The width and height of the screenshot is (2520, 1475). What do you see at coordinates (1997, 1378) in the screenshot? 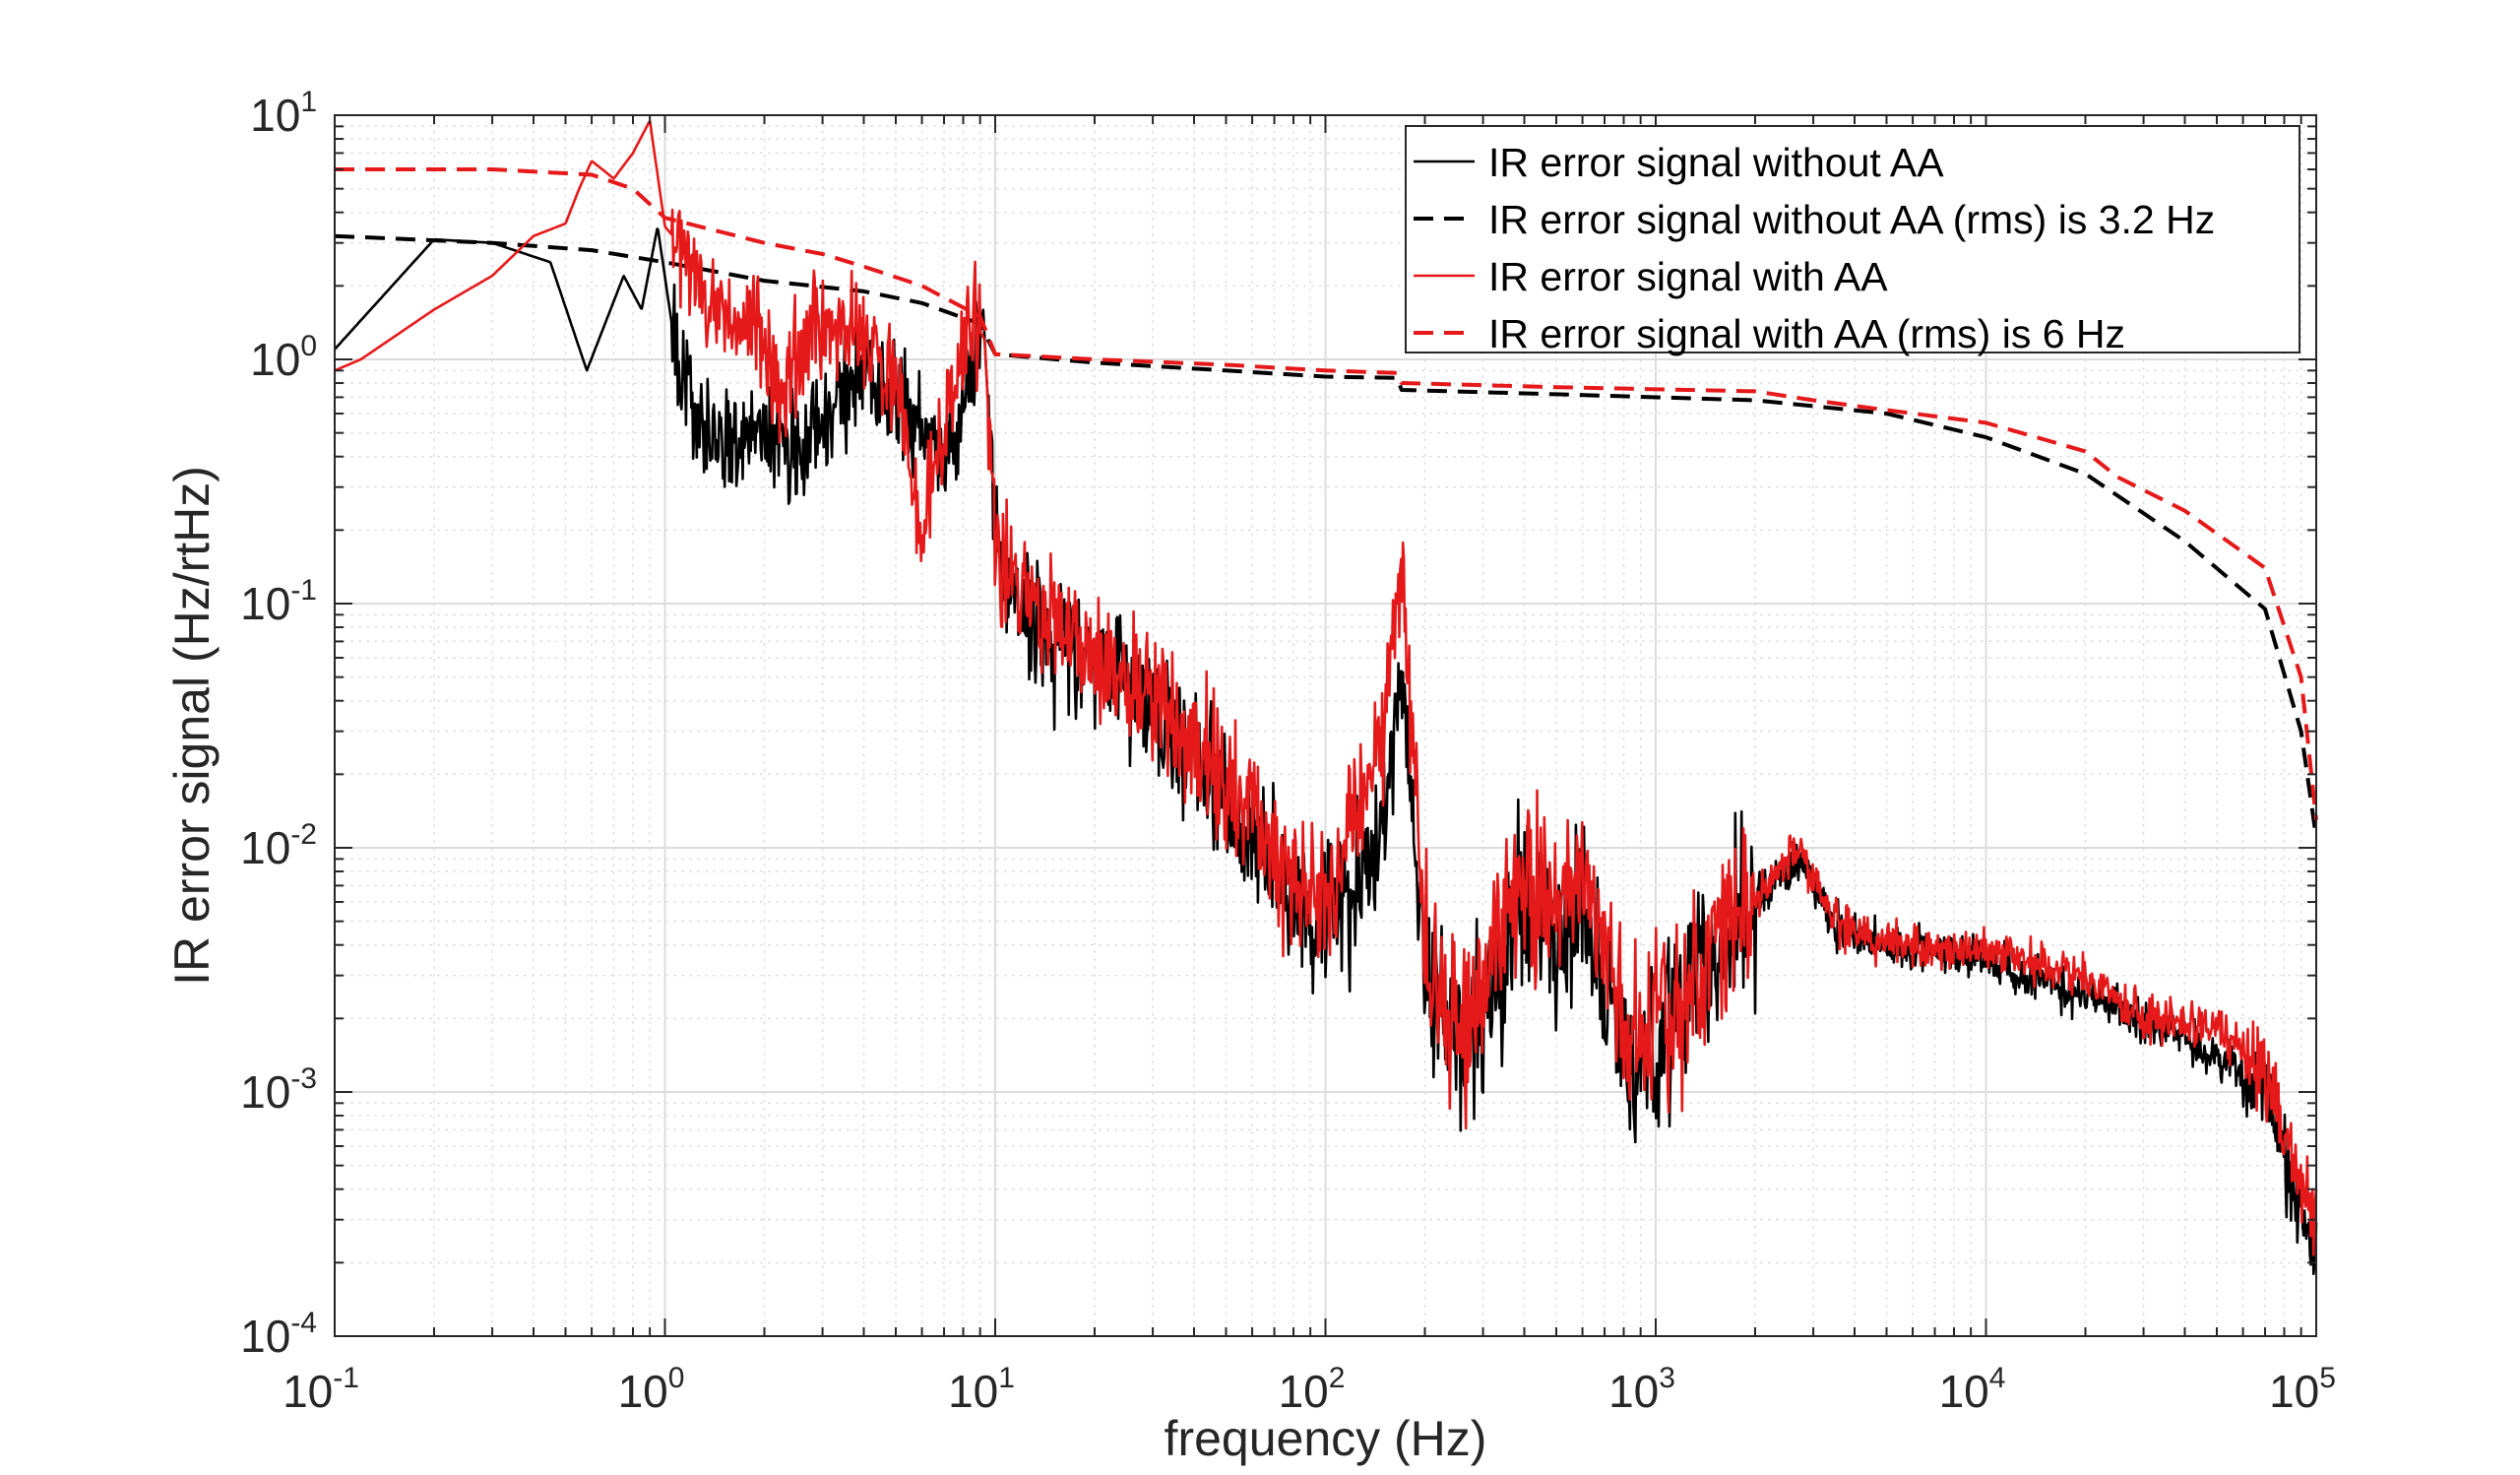
I see `x-tick-exponent: 4` at bounding box center [1997, 1378].